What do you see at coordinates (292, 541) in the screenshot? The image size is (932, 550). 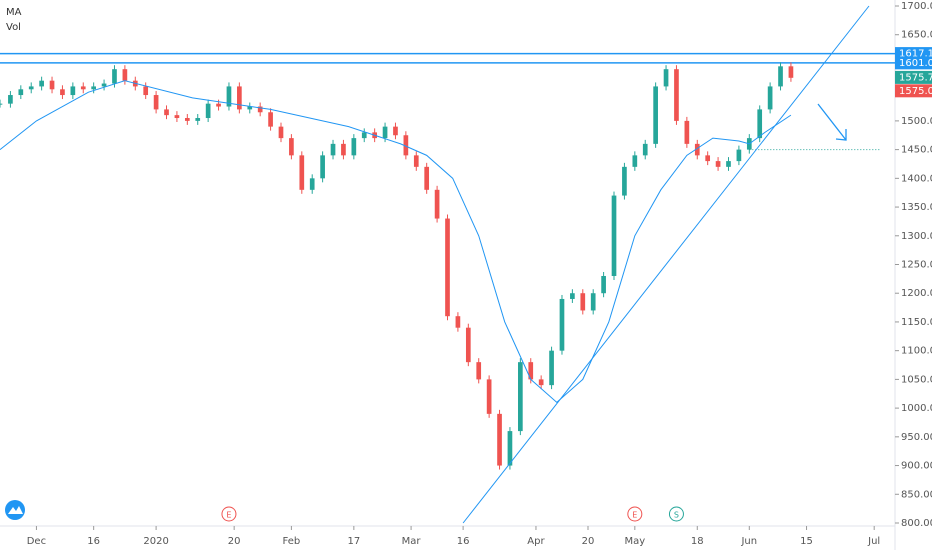 I see `x-tick-label: Feb` at bounding box center [292, 541].